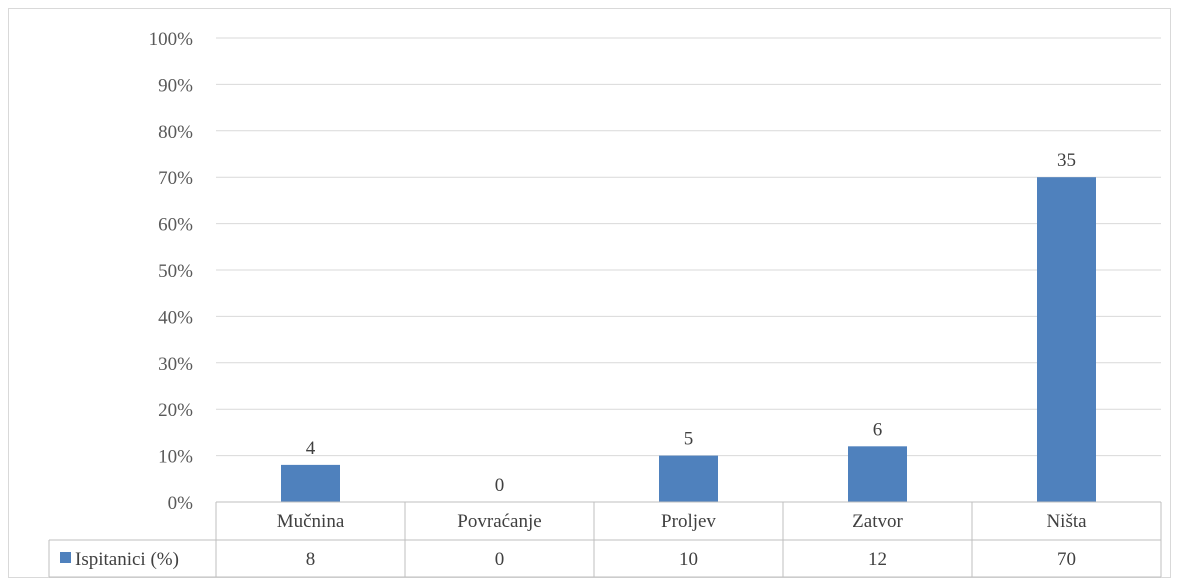 The height and width of the screenshot is (578, 1179). Describe the element at coordinates (500, 485) in the screenshot. I see `data-label: 0` at that location.